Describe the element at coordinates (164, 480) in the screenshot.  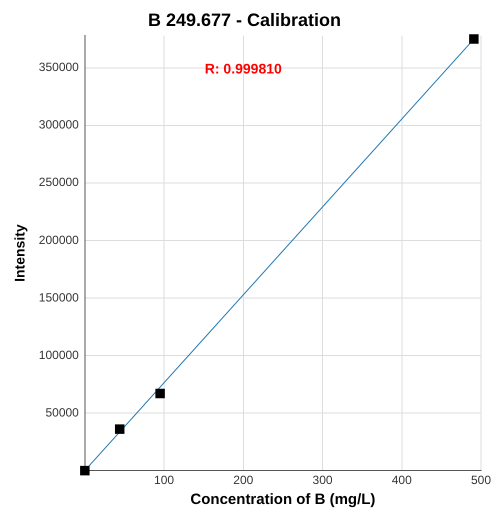
I see `x-tick-label: 100` at that location.